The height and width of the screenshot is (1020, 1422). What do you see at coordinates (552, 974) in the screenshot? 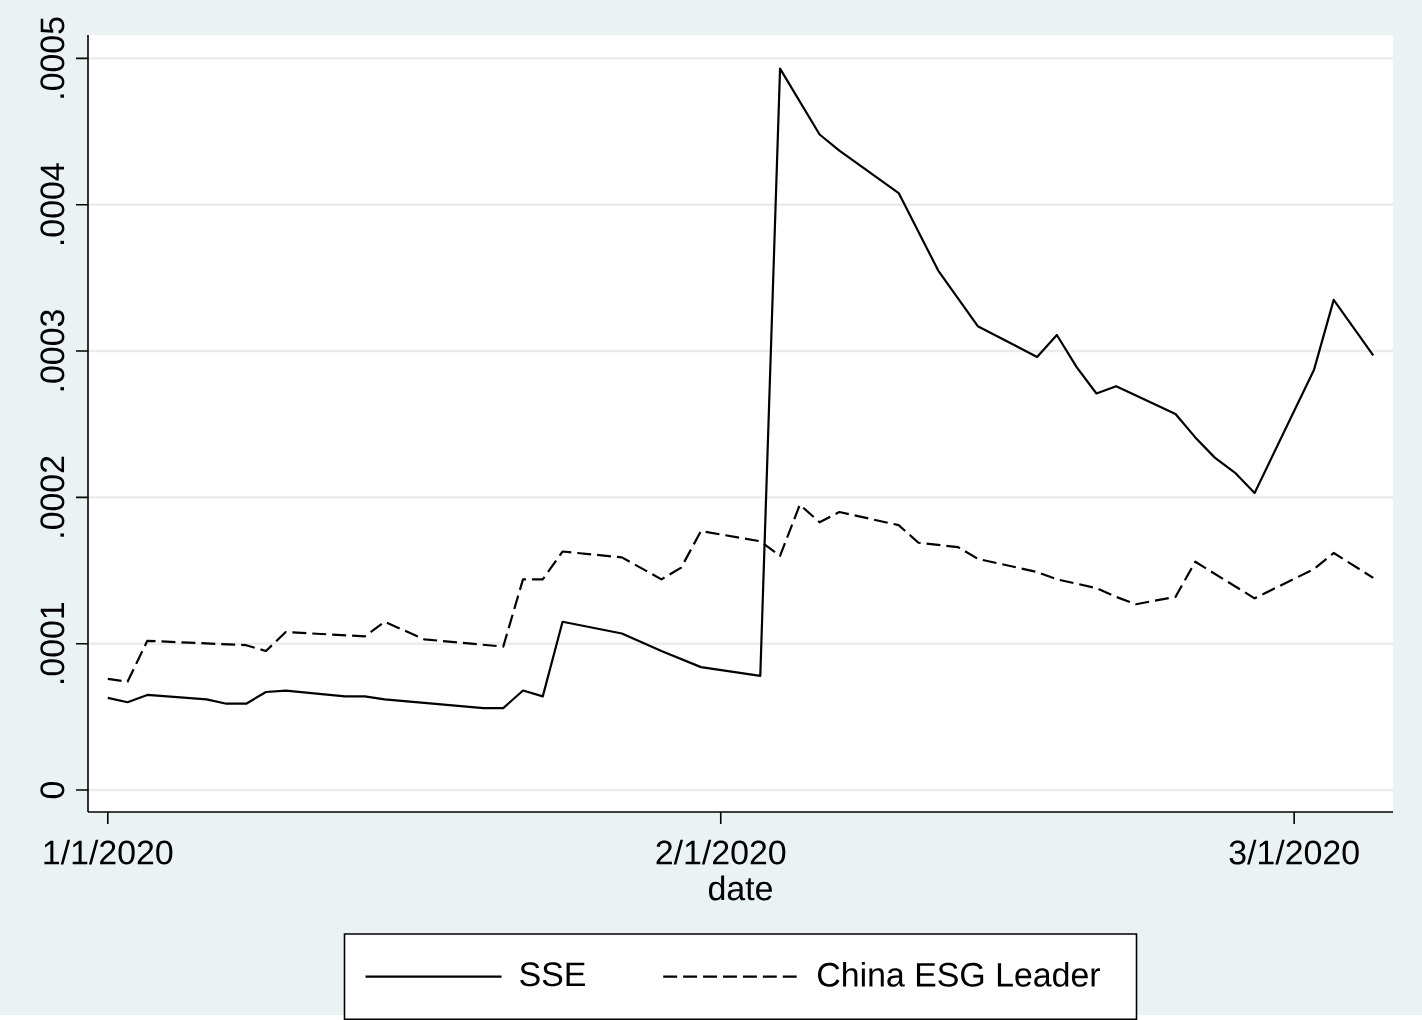
I see `legend-label: SSE` at bounding box center [552, 974].